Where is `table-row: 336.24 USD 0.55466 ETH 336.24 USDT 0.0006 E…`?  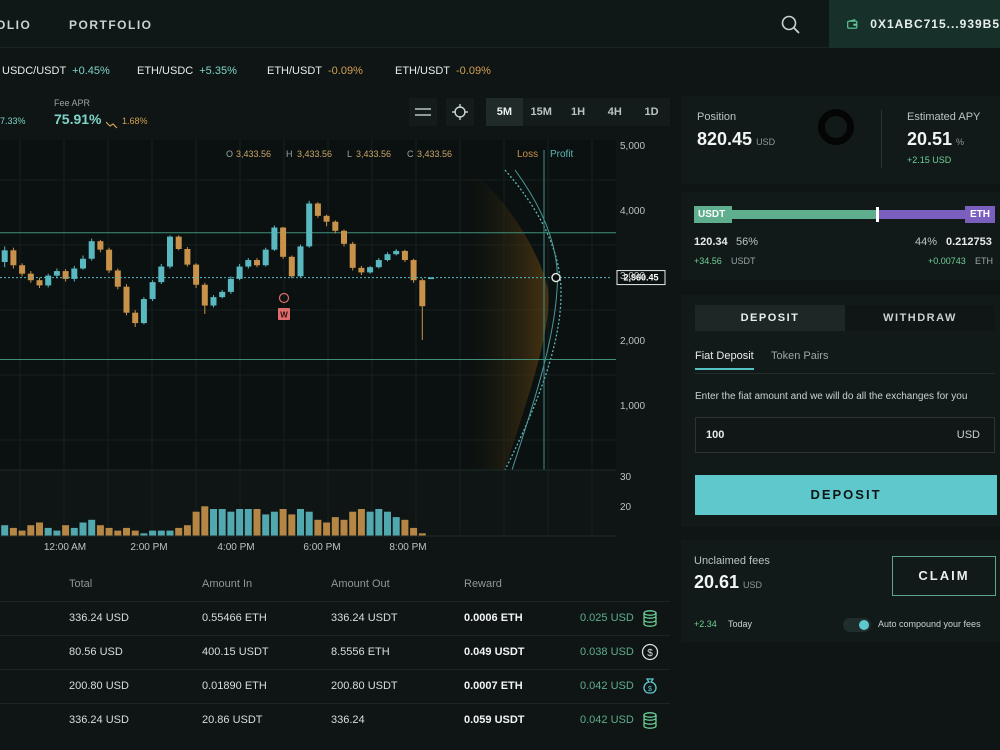 table-row: 336.24 USD 0.55466 ETH 336.24 USDT 0.0006 E… is located at coordinates (335, 618).